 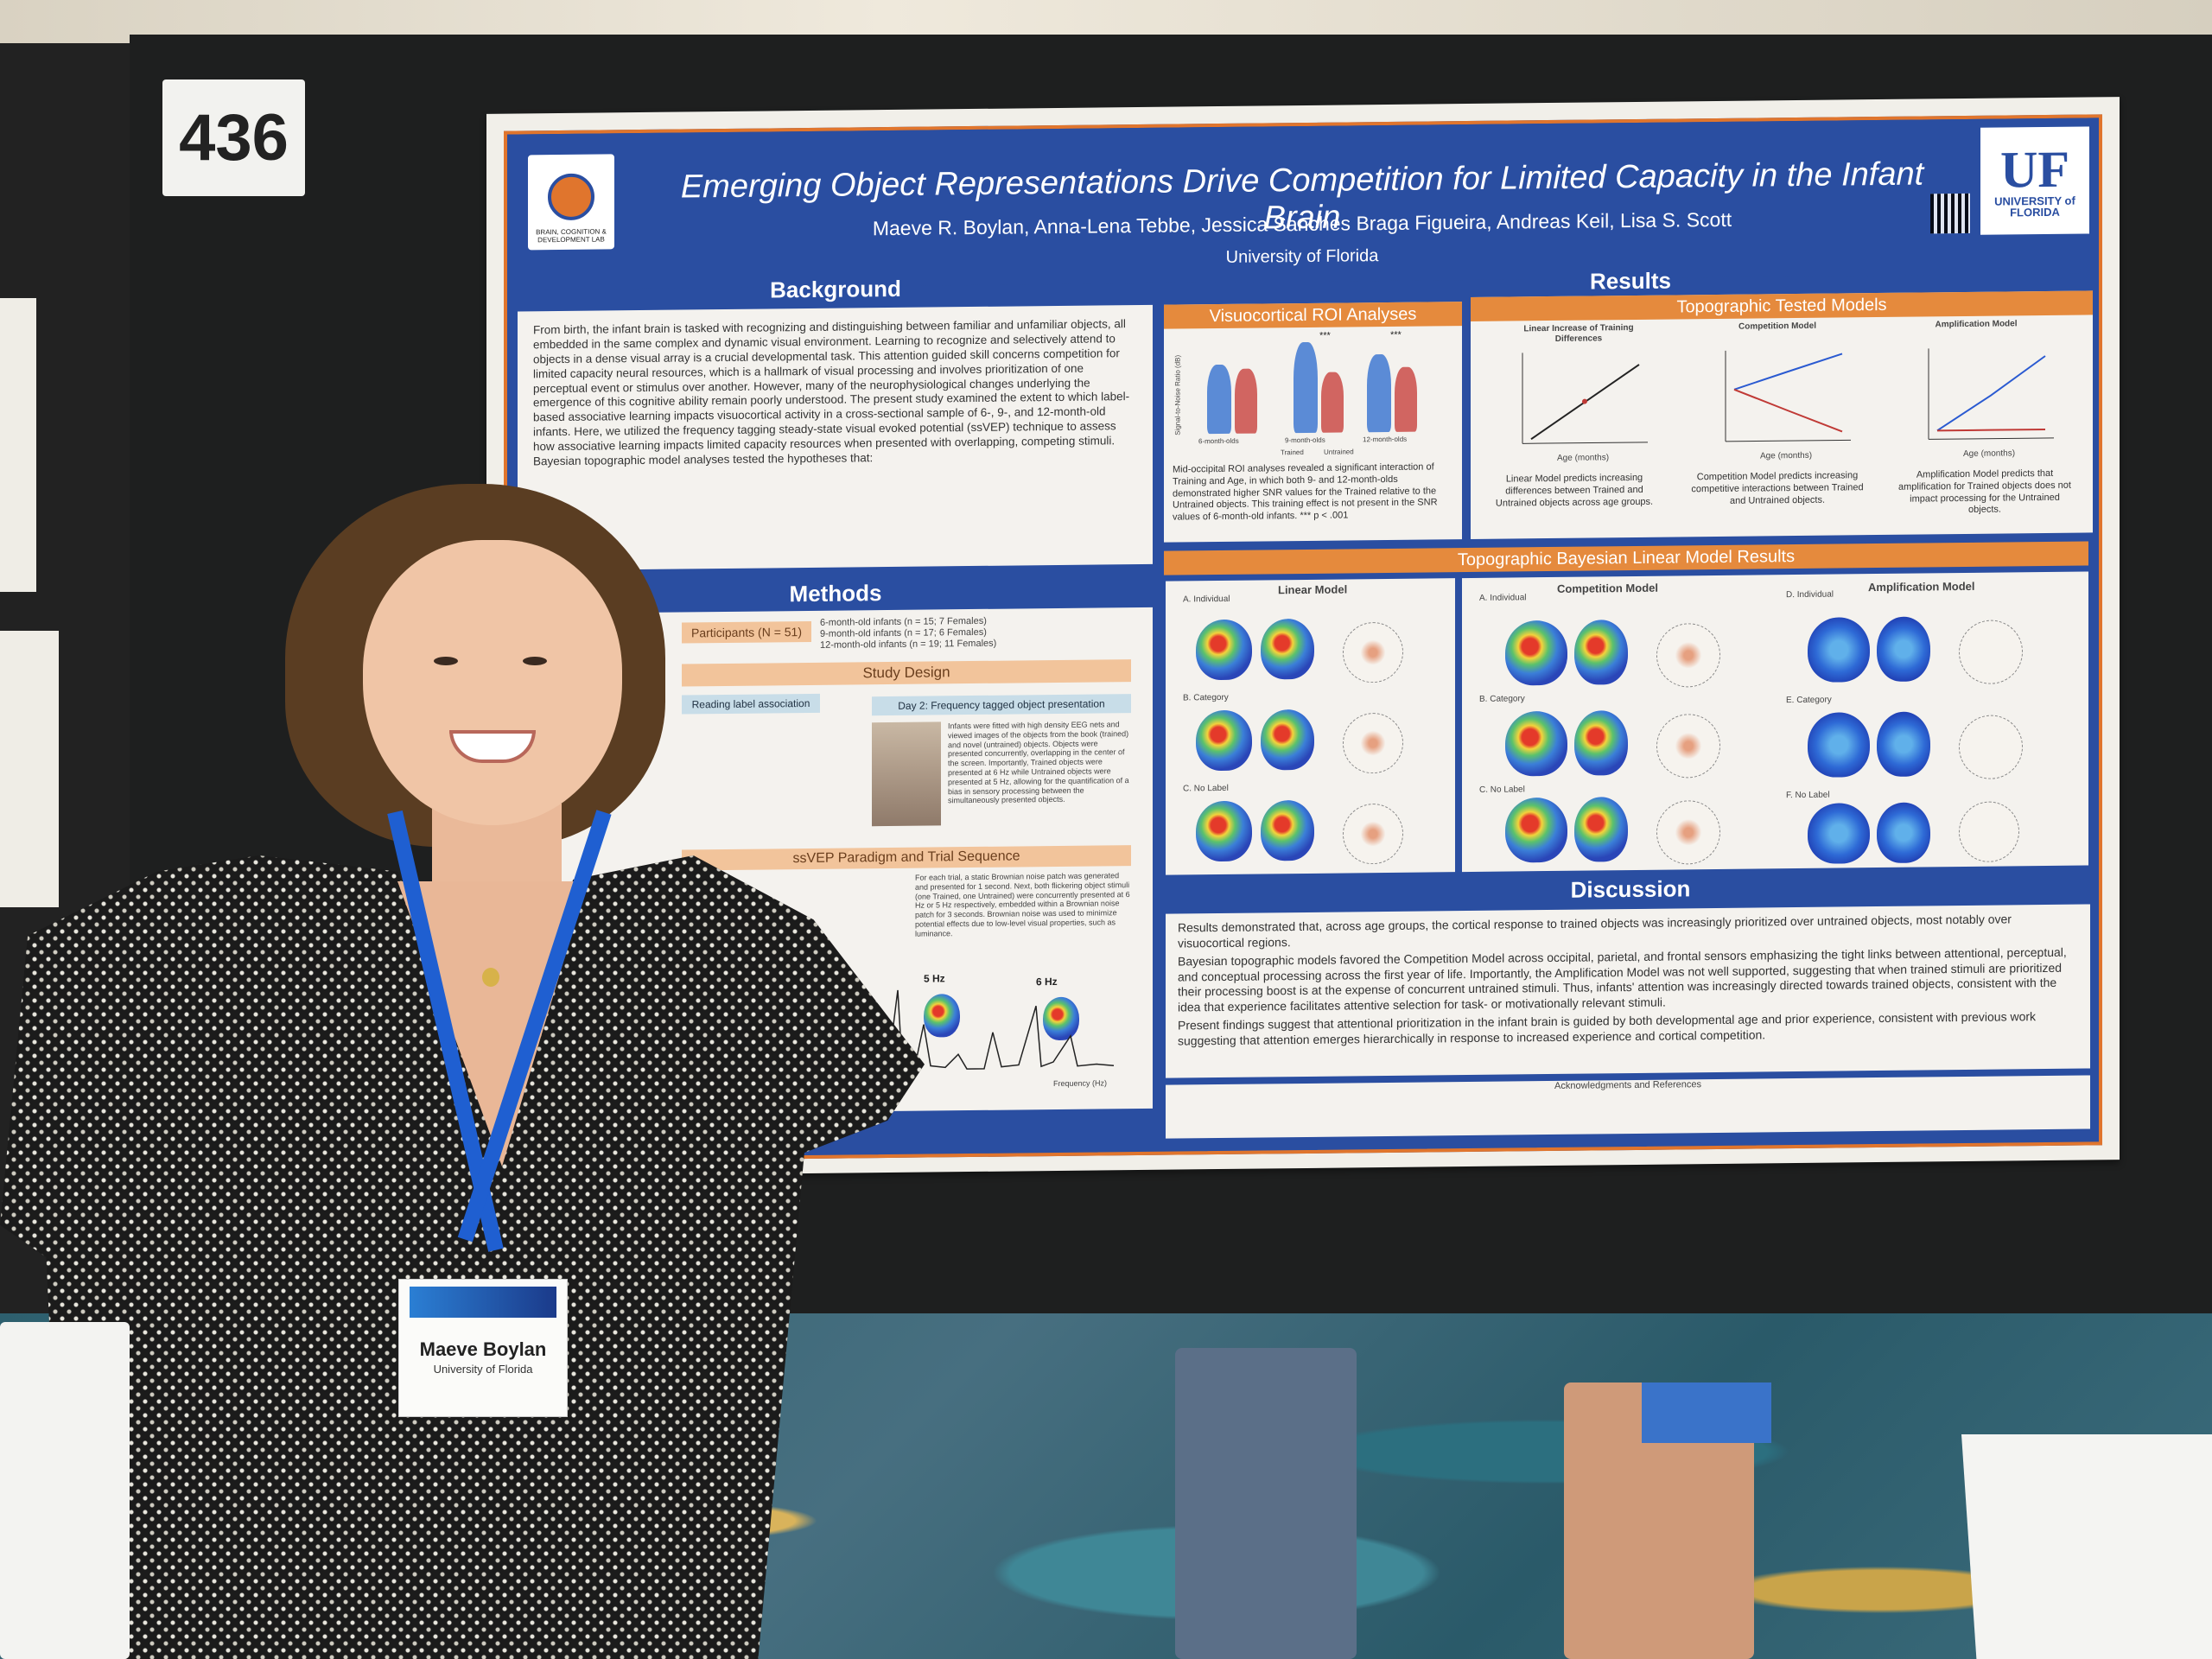 I want to click on day1-label: Reading label association, so click(x=751, y=704).